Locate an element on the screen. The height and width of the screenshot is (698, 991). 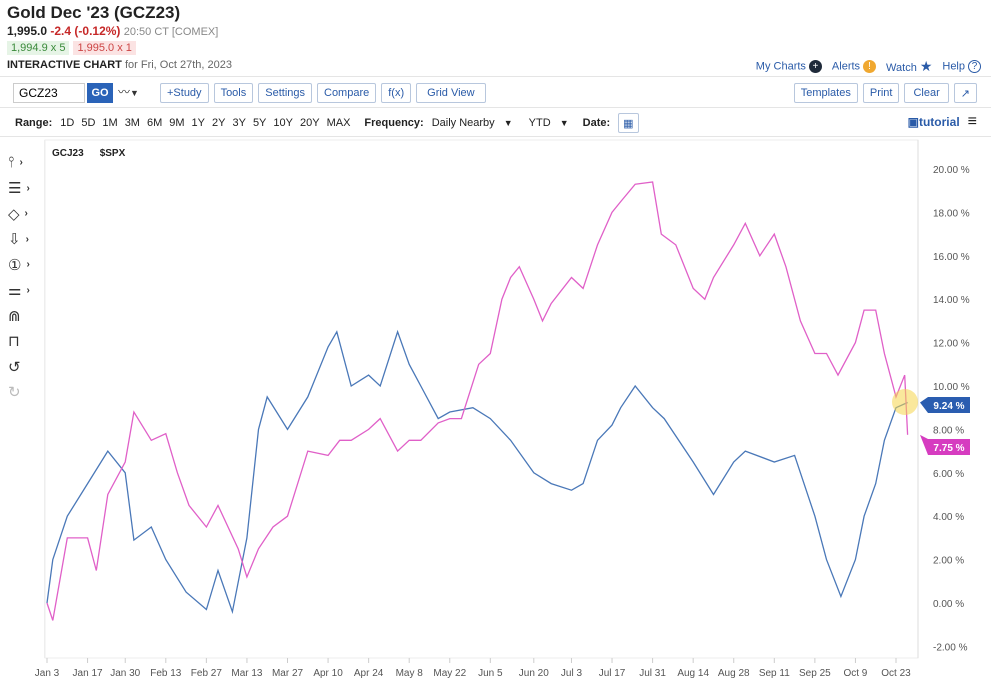
last-value-tag-gold: 9.24 % is located at coordinates (945, 405).